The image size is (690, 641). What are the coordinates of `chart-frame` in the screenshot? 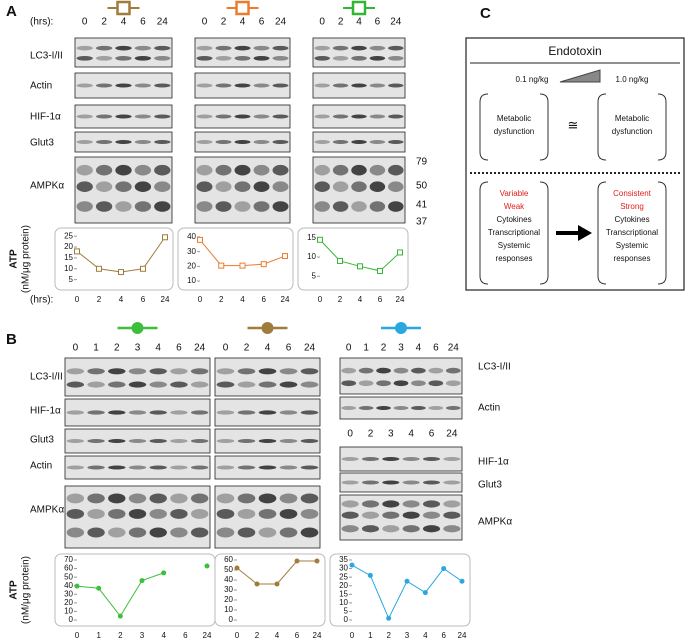 It's located at (135, 590).